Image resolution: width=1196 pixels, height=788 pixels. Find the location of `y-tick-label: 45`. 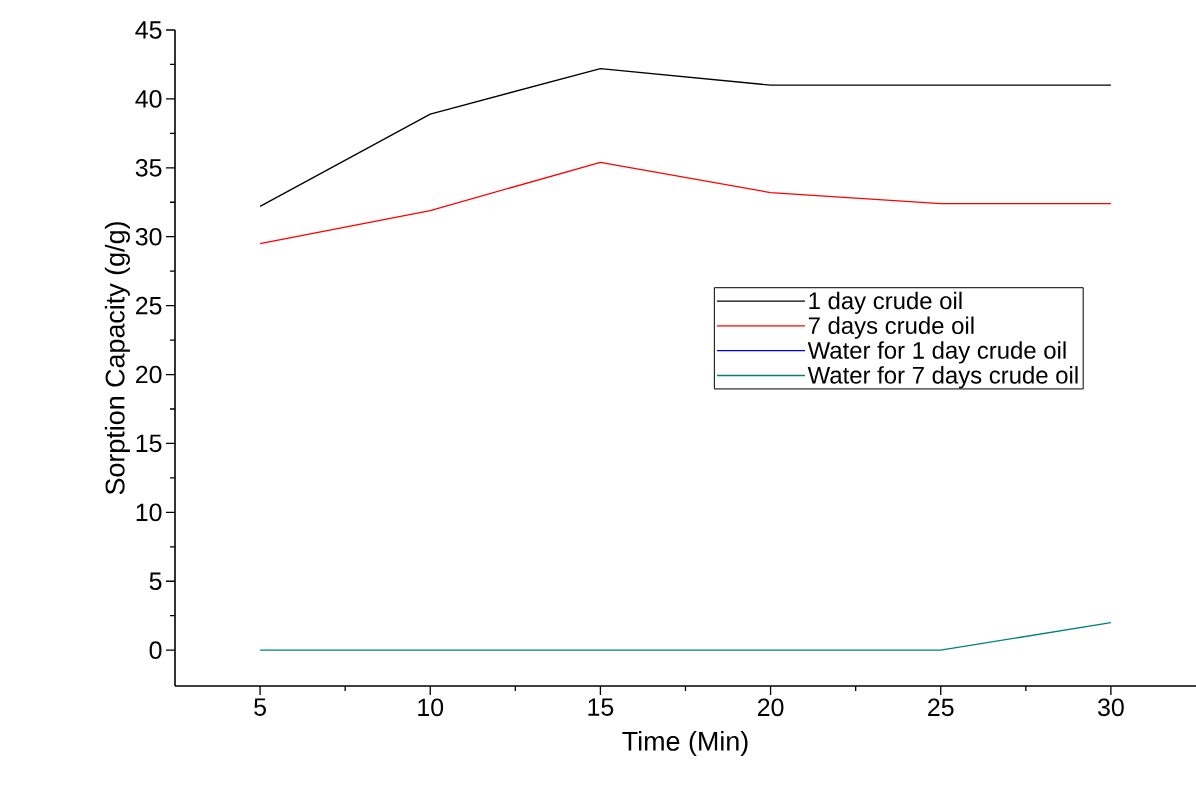

y-tick-label: 45 is located at coordinates (148, 30).